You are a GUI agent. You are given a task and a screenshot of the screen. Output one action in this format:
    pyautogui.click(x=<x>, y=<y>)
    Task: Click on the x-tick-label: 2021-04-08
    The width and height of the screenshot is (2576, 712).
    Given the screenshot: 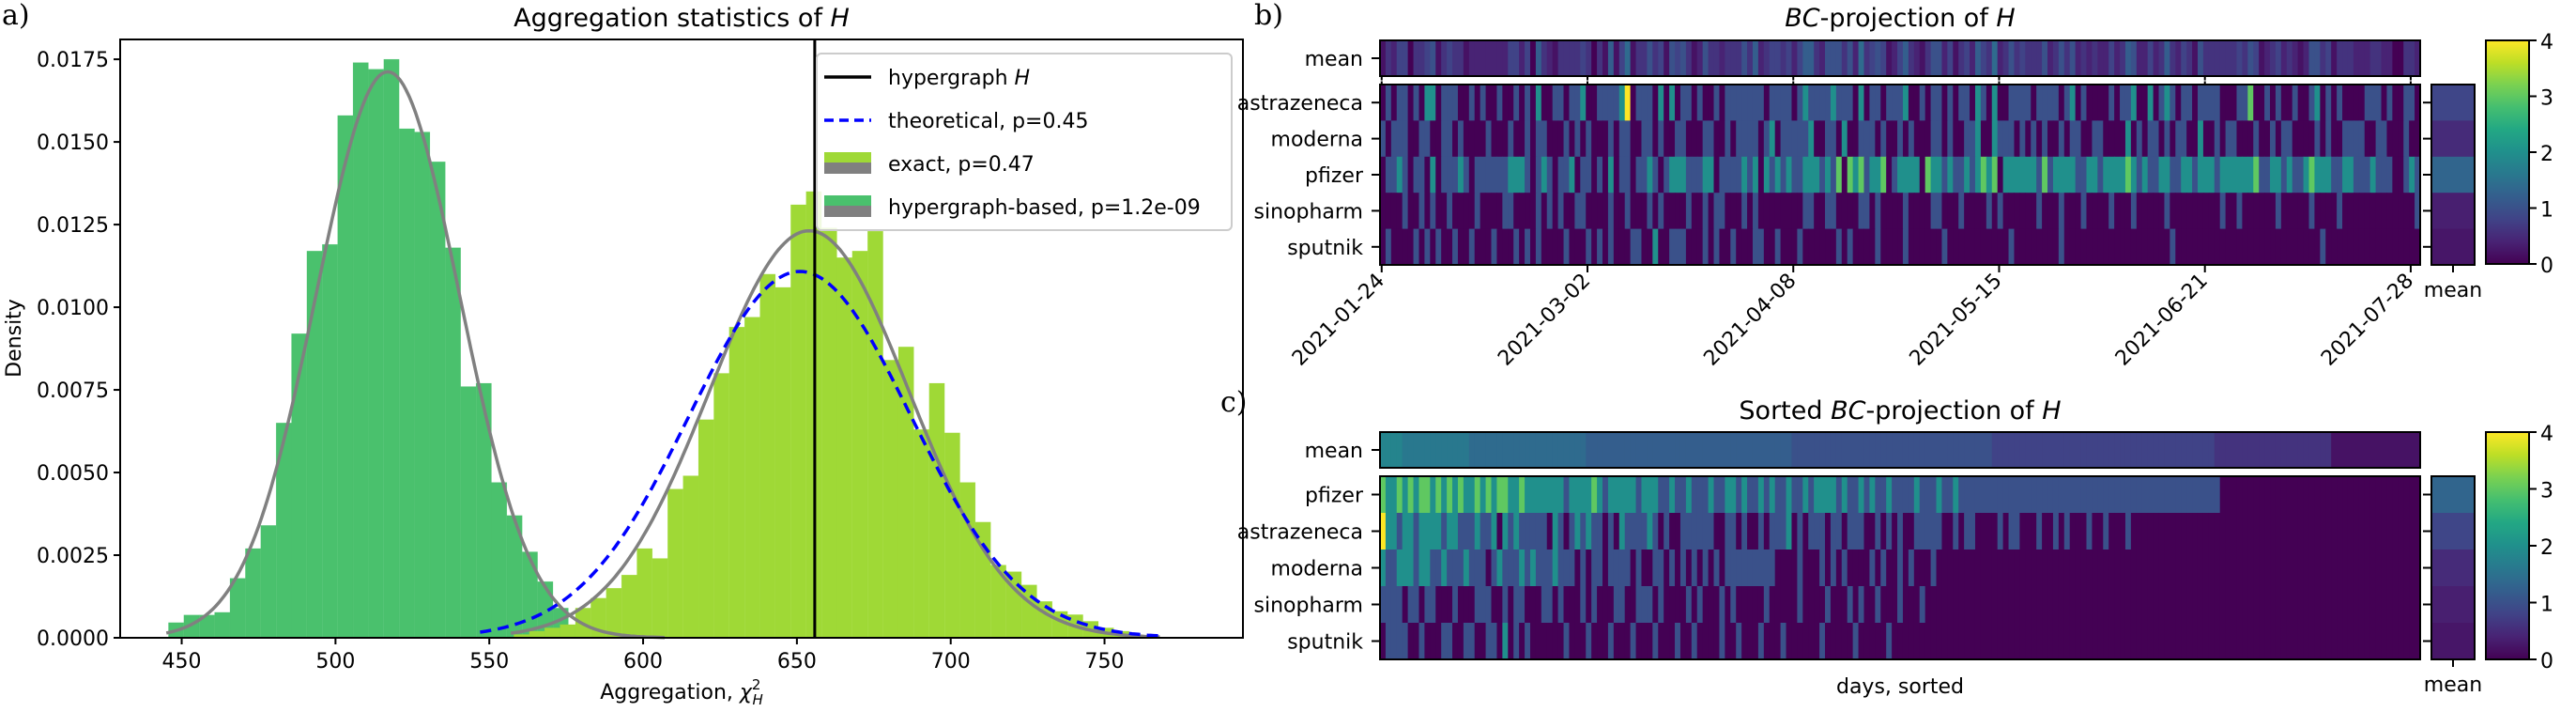 What is the action you would take?
    pyautogui.click(x=1750, y=320)
    